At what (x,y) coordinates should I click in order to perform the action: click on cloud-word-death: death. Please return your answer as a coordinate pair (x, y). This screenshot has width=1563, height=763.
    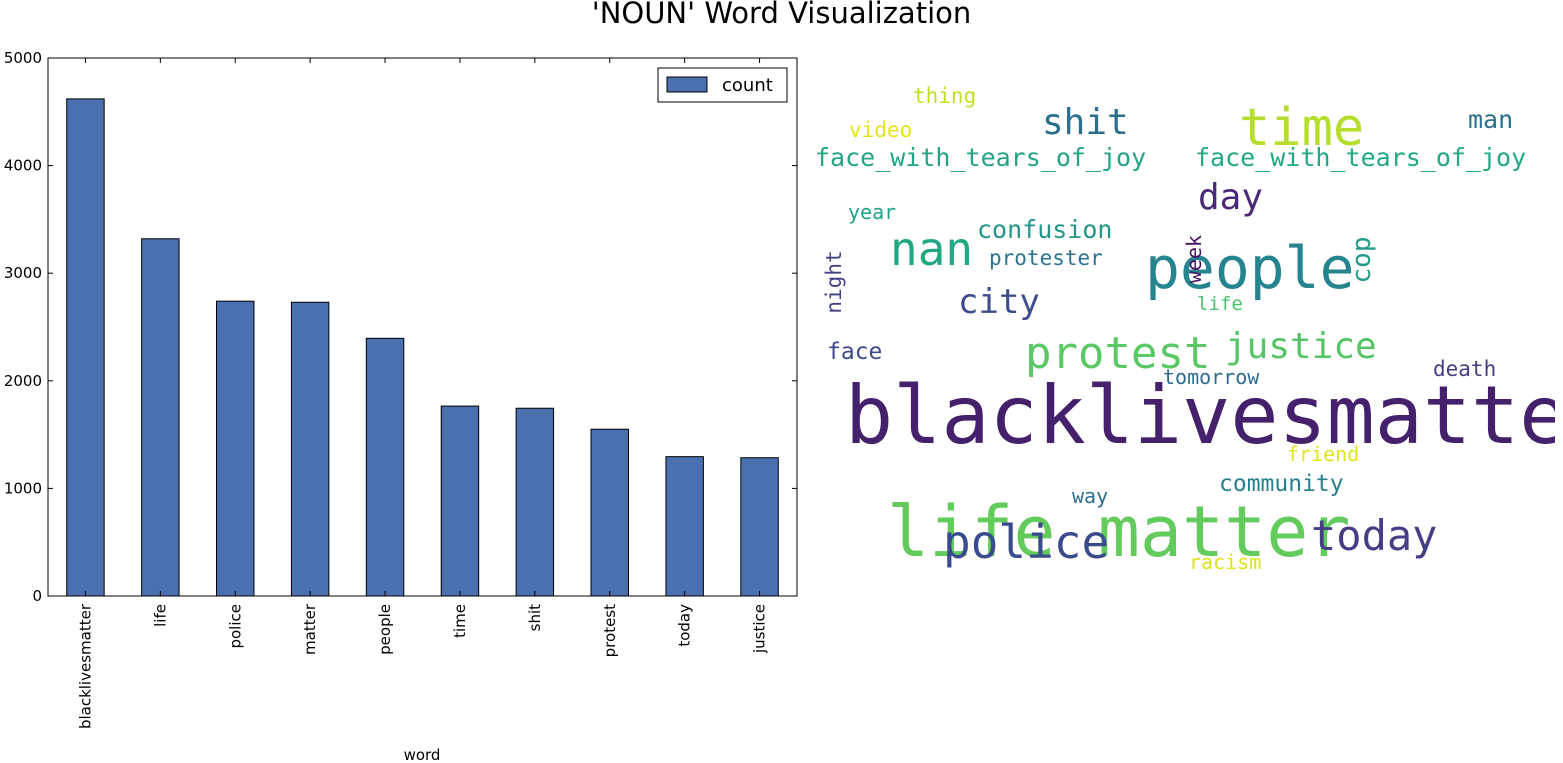
    Looking at the image, I should click on (1464, 369).